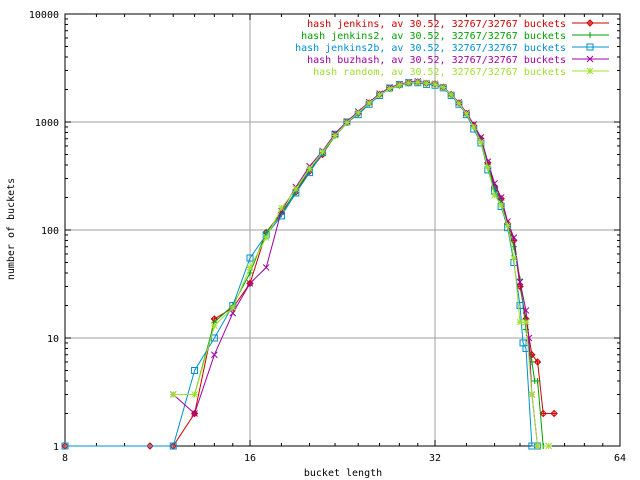 The height and width of the screenshot is (480, 640). I want to click on x-tick-label: 16, so click(250, 458).